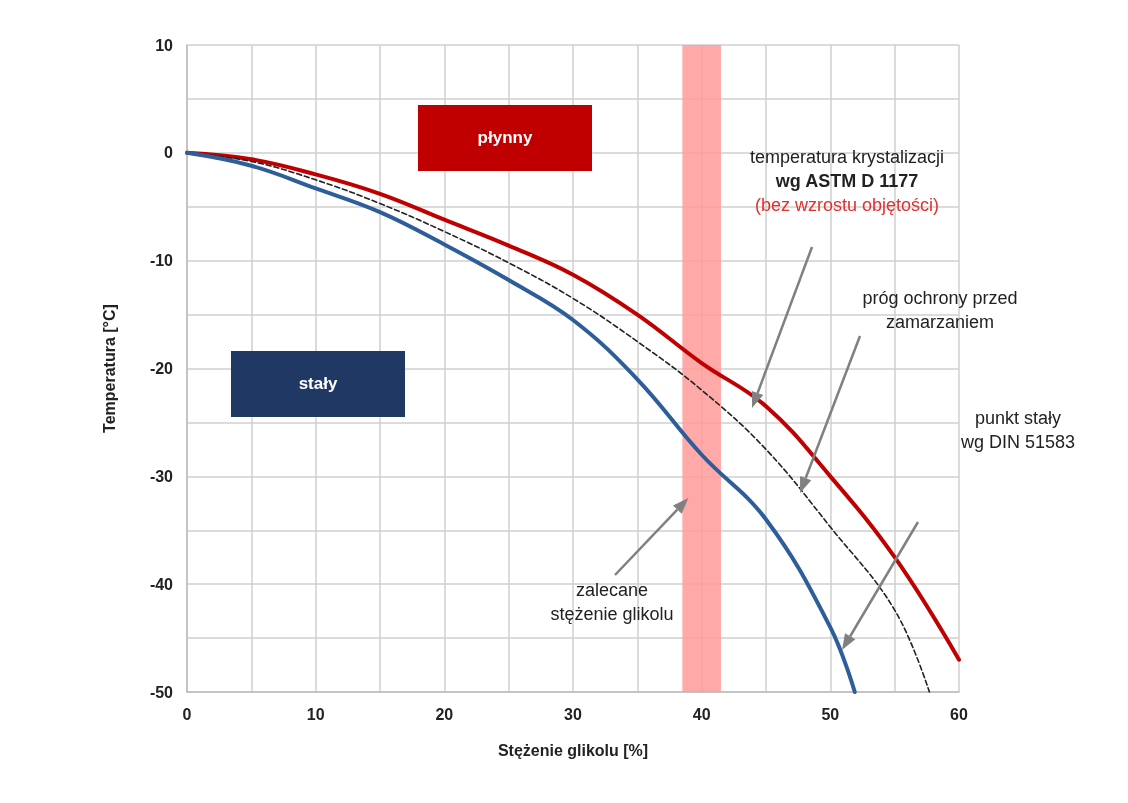 This screenshot has height=803, width=1128. I want to click on x-tick-label: 10, so click(315, 714).